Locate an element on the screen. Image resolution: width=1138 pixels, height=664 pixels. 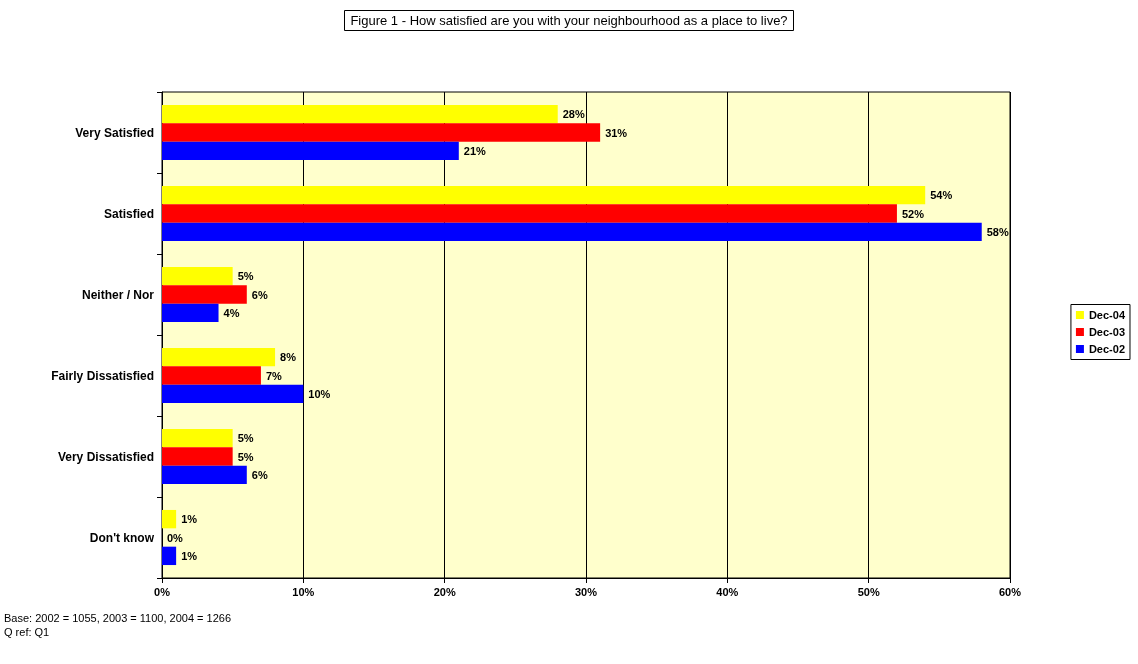
data-label: 10% is located at coordinates (319, 393).